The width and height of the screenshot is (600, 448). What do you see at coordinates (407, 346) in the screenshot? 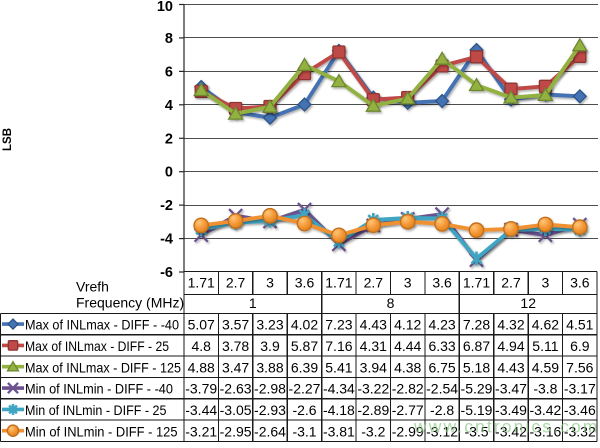
I see `svg-text: 4.44` at bounding box center [407, 346].